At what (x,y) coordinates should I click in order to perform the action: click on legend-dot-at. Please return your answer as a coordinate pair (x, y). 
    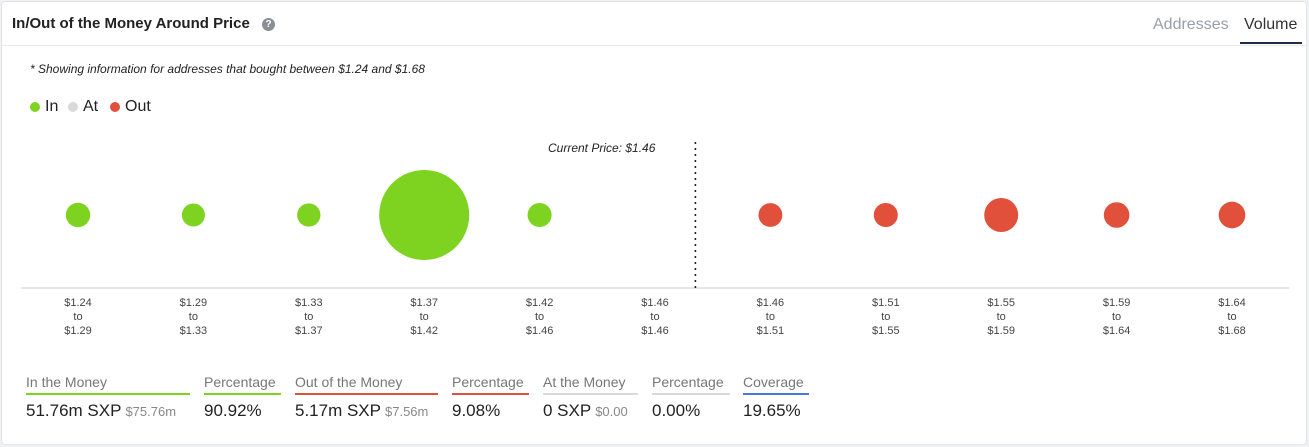
    Looking at the image, I should click on (73, 107).